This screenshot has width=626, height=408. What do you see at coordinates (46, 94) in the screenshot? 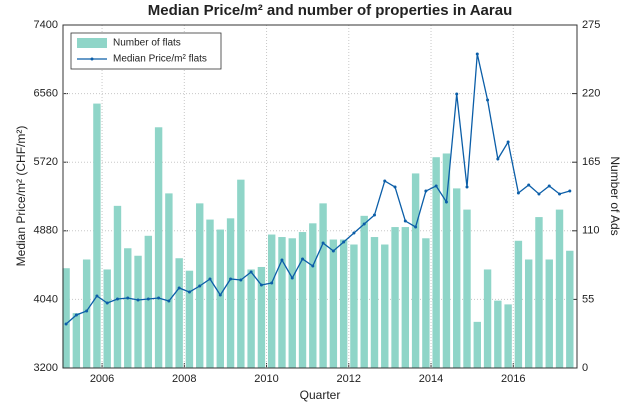
I see `y-tick-label: 6560` at bounding box center [46, 94].